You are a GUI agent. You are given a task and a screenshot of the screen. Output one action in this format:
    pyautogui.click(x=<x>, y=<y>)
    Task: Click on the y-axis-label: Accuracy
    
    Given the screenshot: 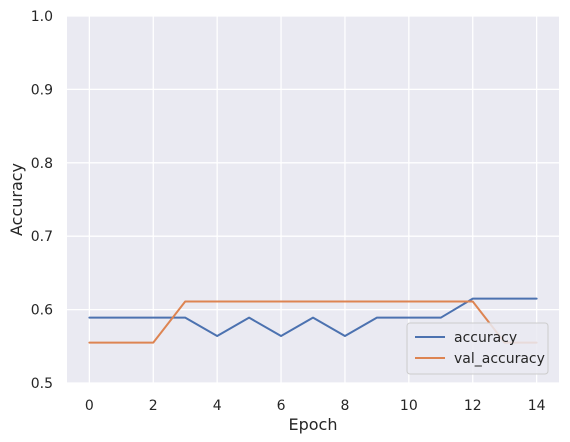 What is the action you would take?
    pyautogui.click(x=16, y=199)
    